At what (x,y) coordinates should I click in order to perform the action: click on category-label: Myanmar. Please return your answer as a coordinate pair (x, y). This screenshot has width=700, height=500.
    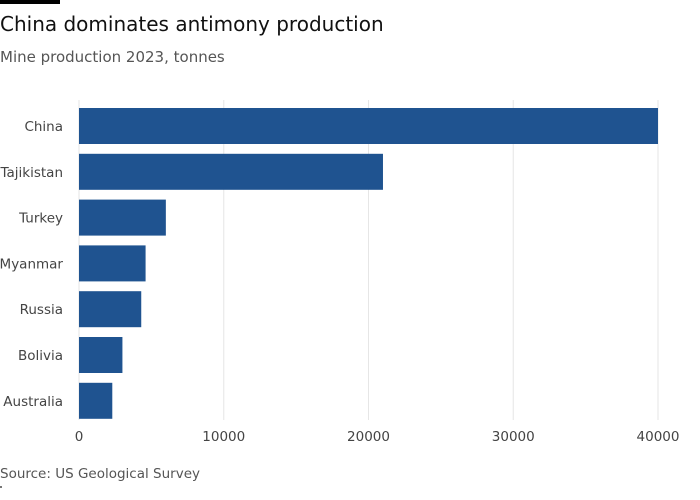
    Looking at the image, I should click on (31, 264).